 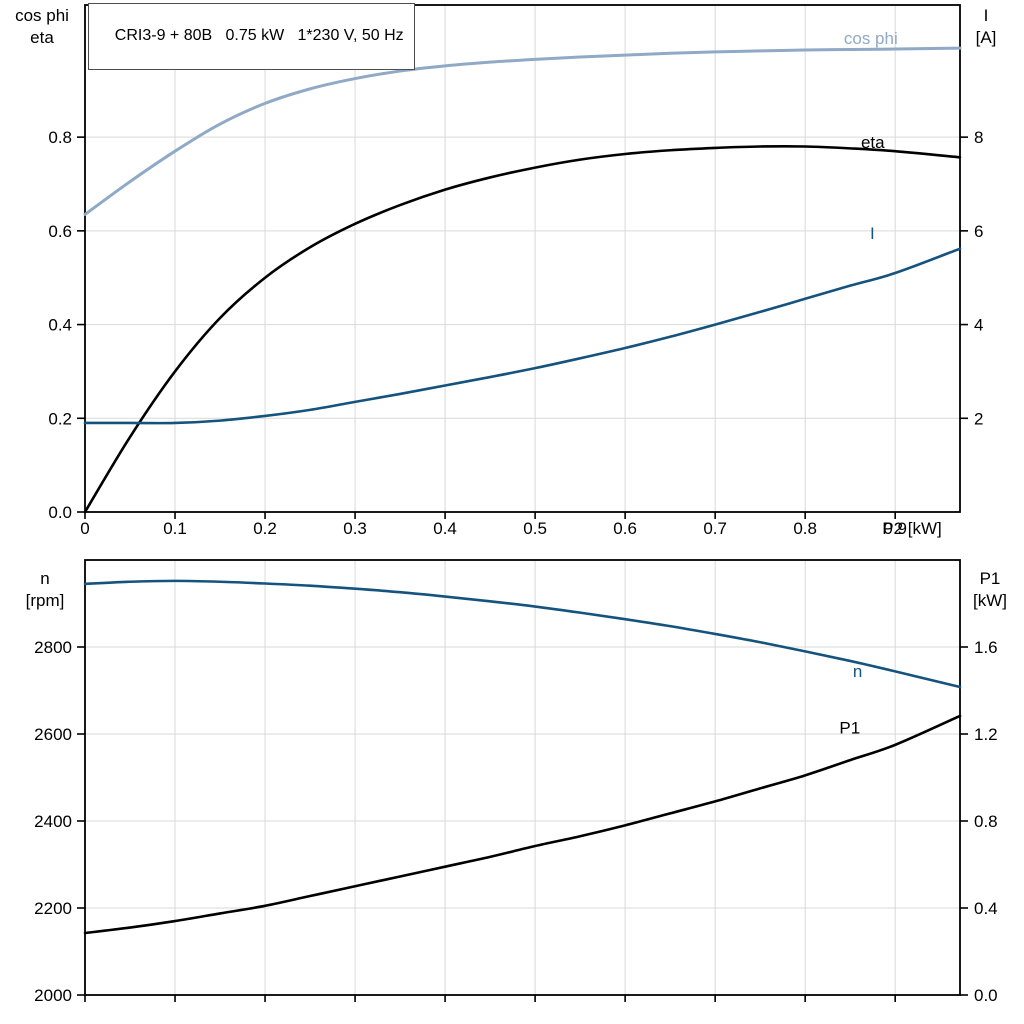 What do you see at coordinates (986, 821) in the screenshot?
I see `right-tick-label: 0.8` at bounding box center [986, 821].